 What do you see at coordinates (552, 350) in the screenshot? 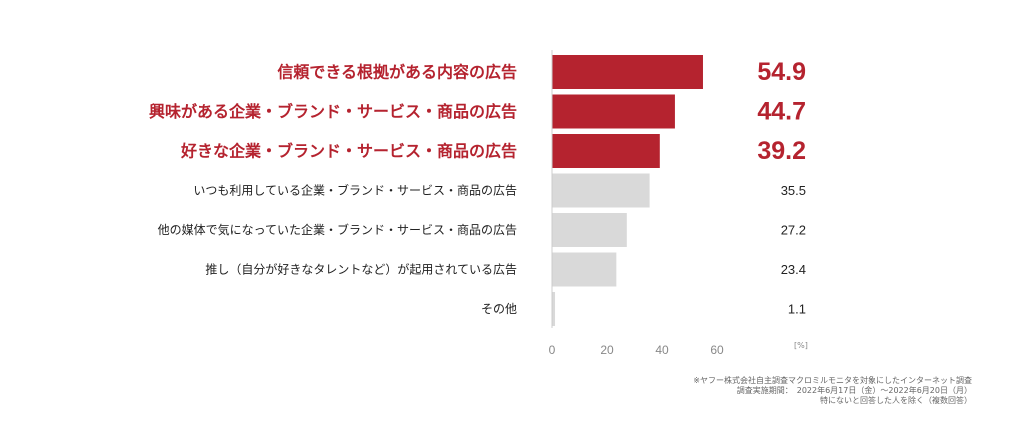
I see `x-tick-label-0: 0` at bounding box center [552, 350].